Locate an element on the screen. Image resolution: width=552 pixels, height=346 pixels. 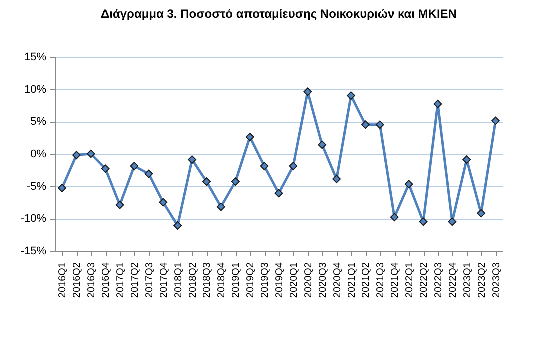
x-tick-label: 2021Q3 is located at coordinates (381, 280).